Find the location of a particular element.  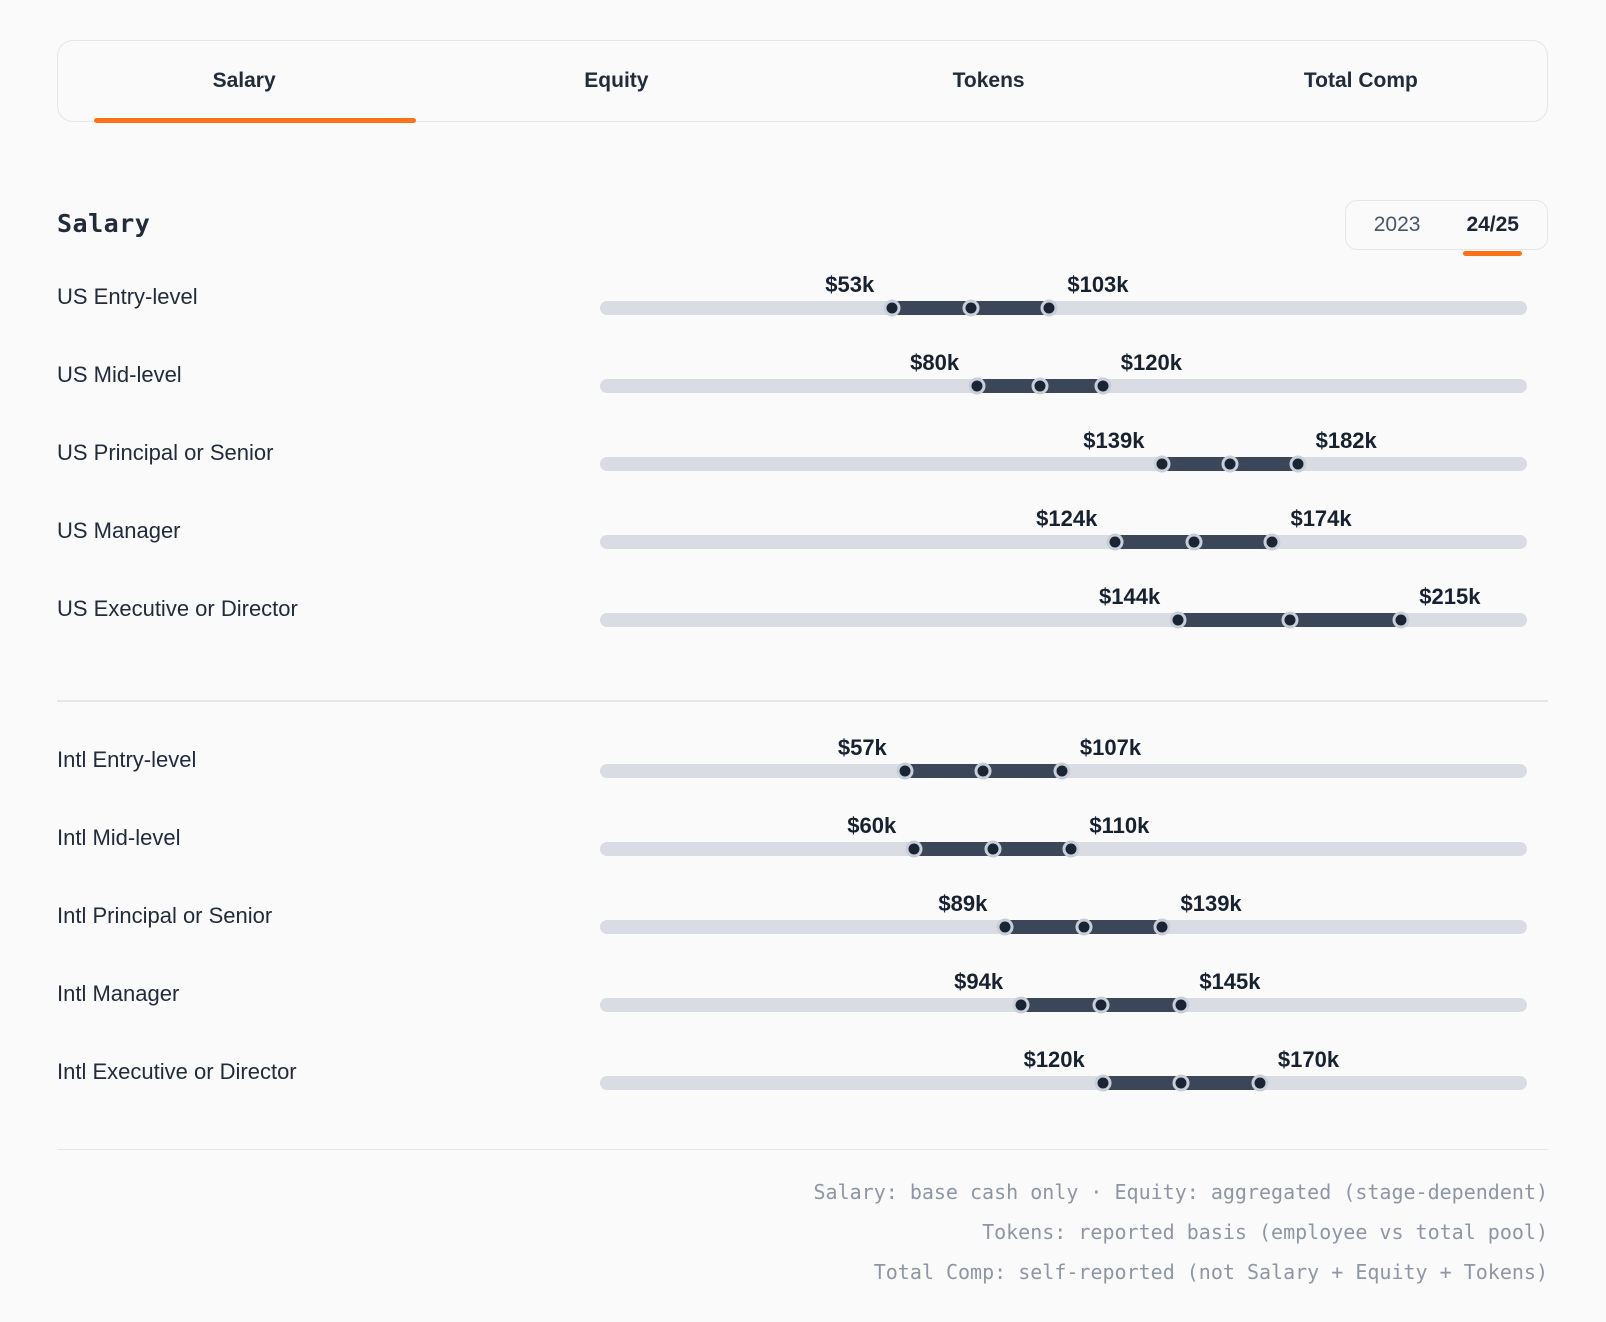

chart-header: Salary 2023 24/25 is located at coordinates (802, 228).